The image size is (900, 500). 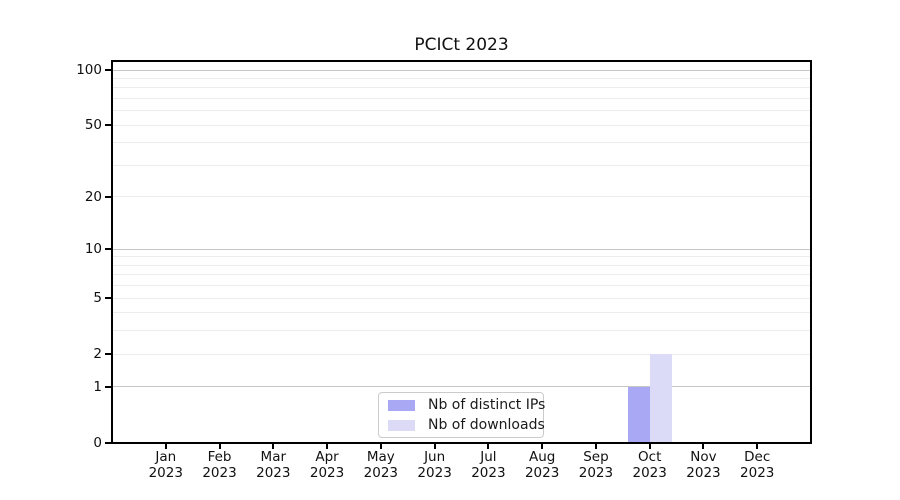 I want to click on bar-nb-of-distinct-ips, so click(x=638, y=414).